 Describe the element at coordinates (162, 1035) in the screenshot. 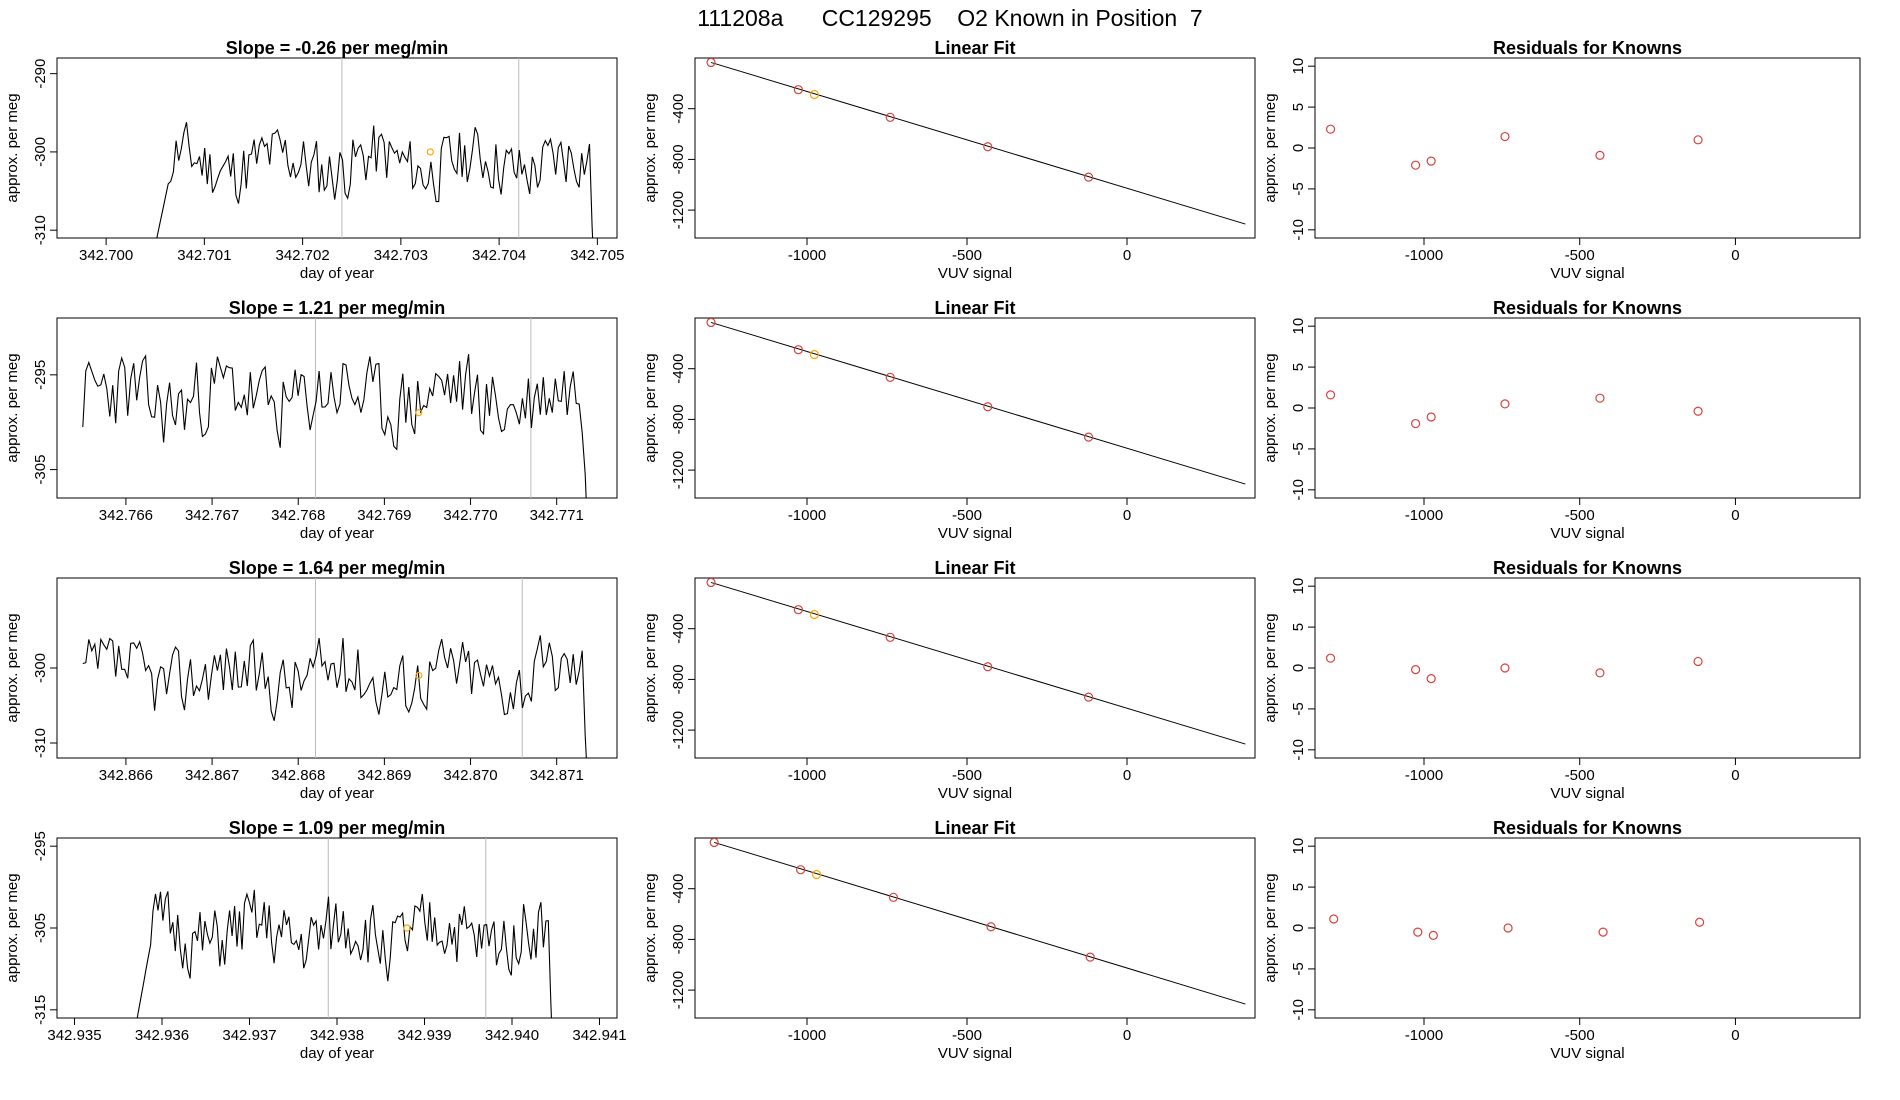

I see `x-tick-label: 342.936` at that location.